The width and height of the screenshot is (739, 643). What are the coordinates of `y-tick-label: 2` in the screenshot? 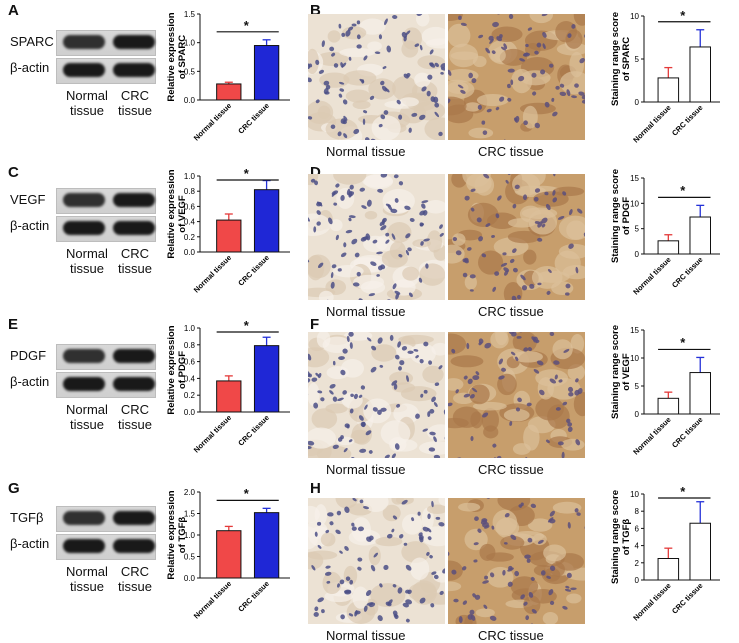 It's located at (637, 563).